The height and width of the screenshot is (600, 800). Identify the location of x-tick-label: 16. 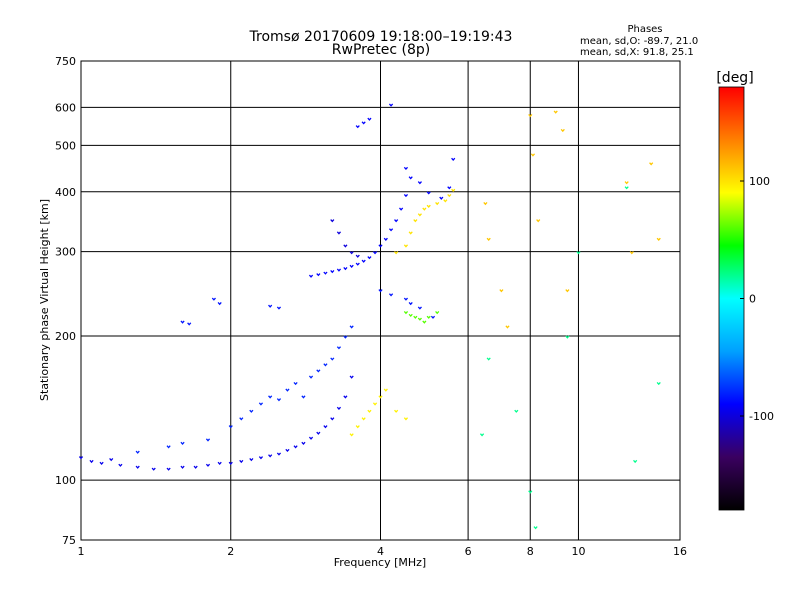
(680, 551).